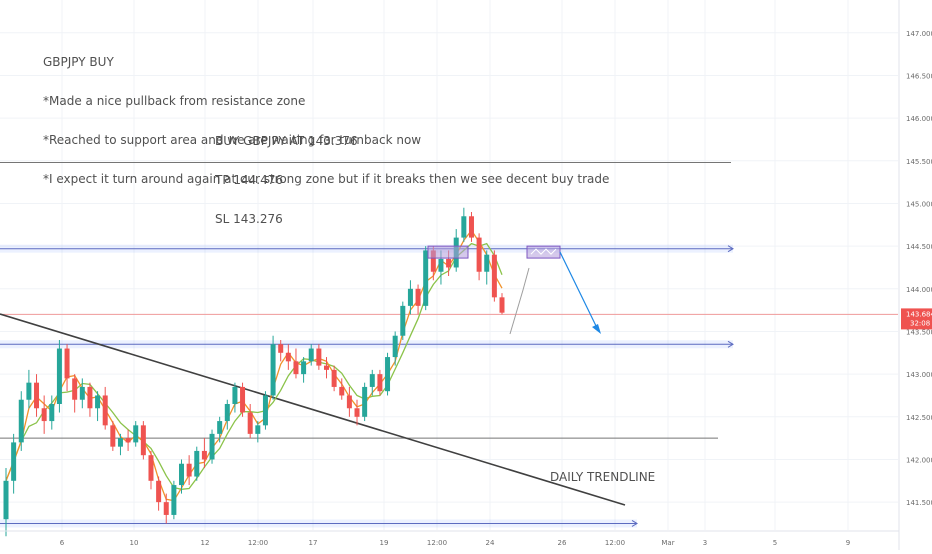 This screenshot has height=554, width=932. I want to click on price-tick-label: 144.000, so click(919, 290).